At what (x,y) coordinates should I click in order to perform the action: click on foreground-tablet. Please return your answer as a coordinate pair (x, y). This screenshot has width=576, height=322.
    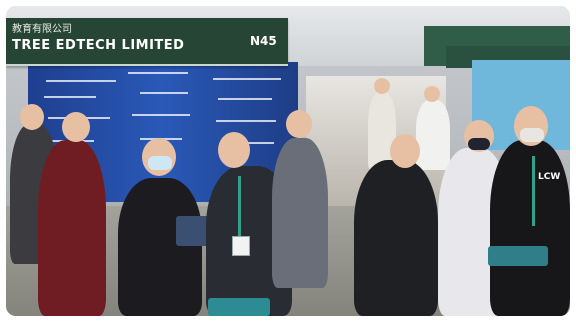
    Looking at the image, I should click on (239, 307).